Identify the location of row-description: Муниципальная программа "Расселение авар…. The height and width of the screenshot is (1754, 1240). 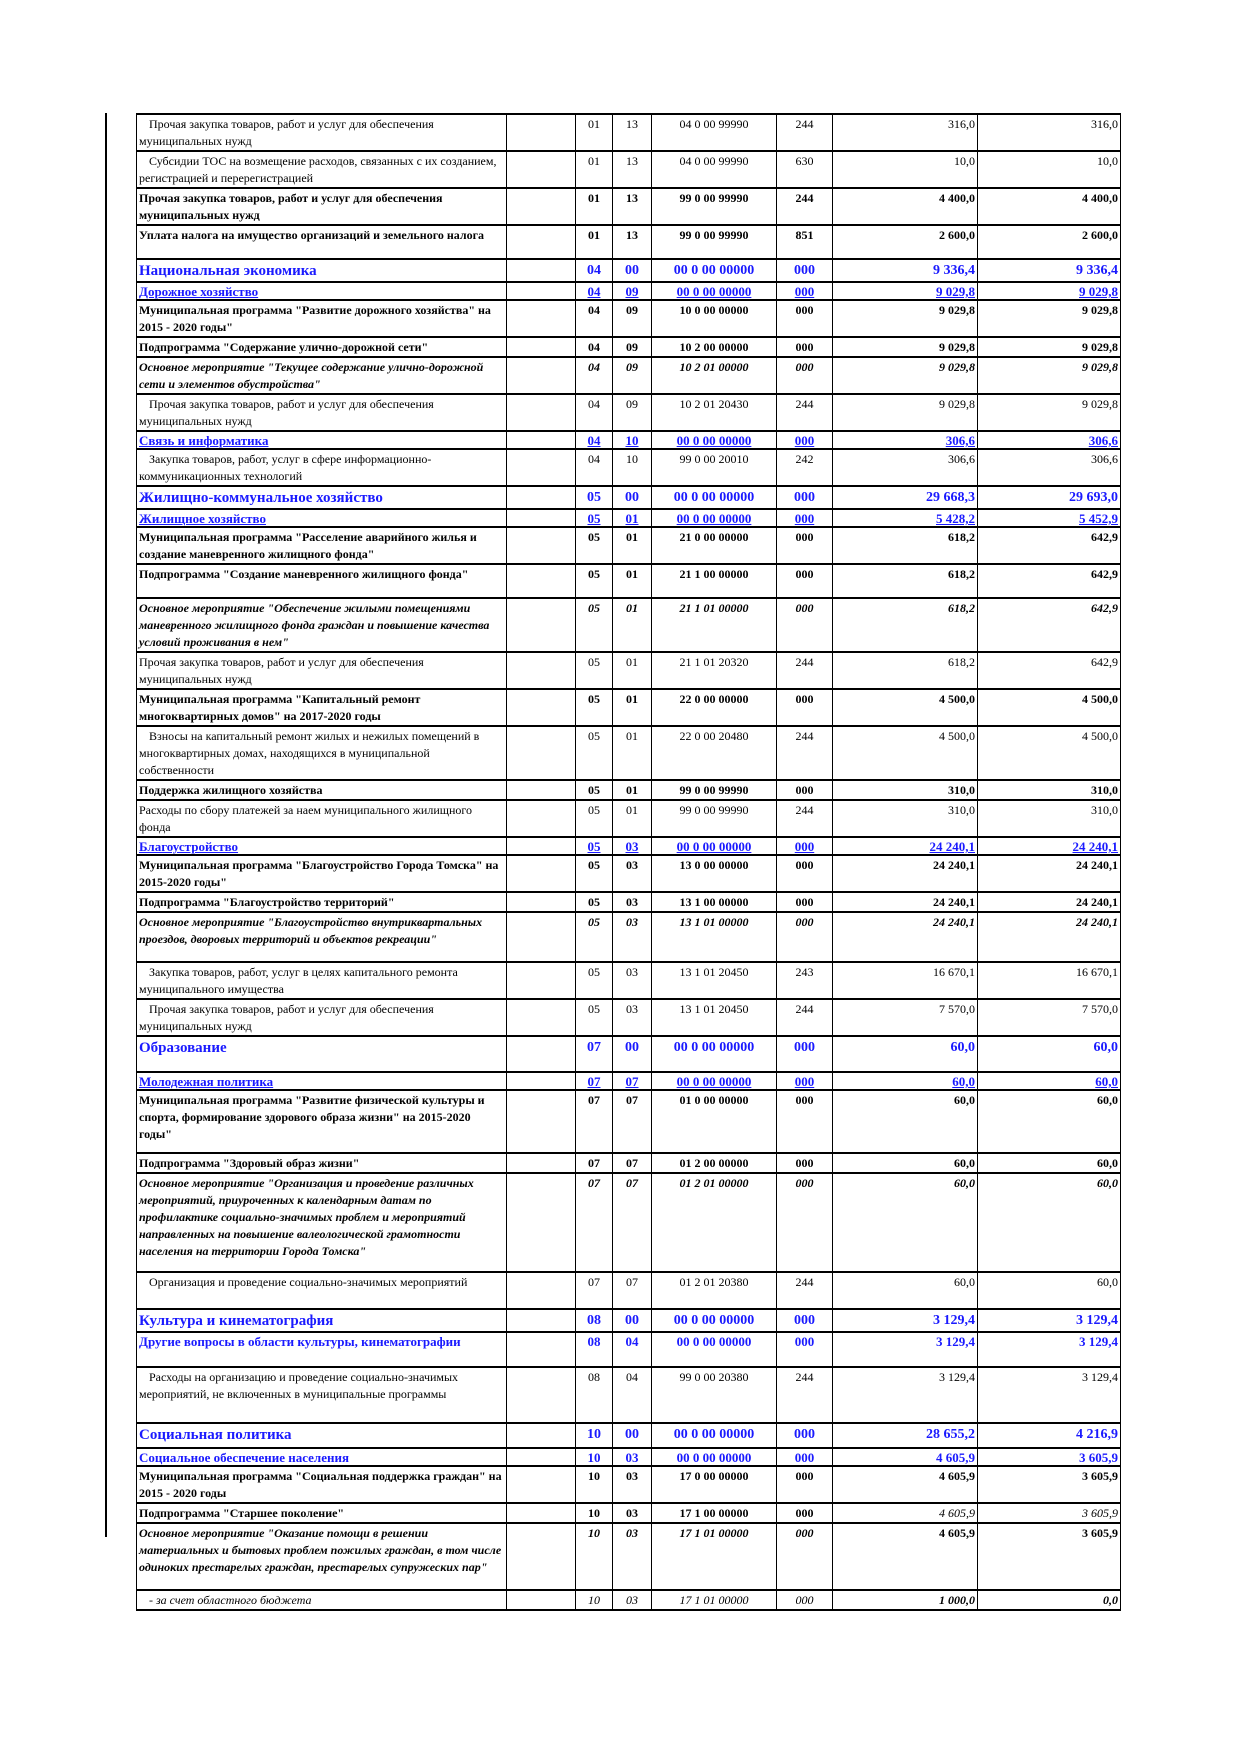
(321, 545).